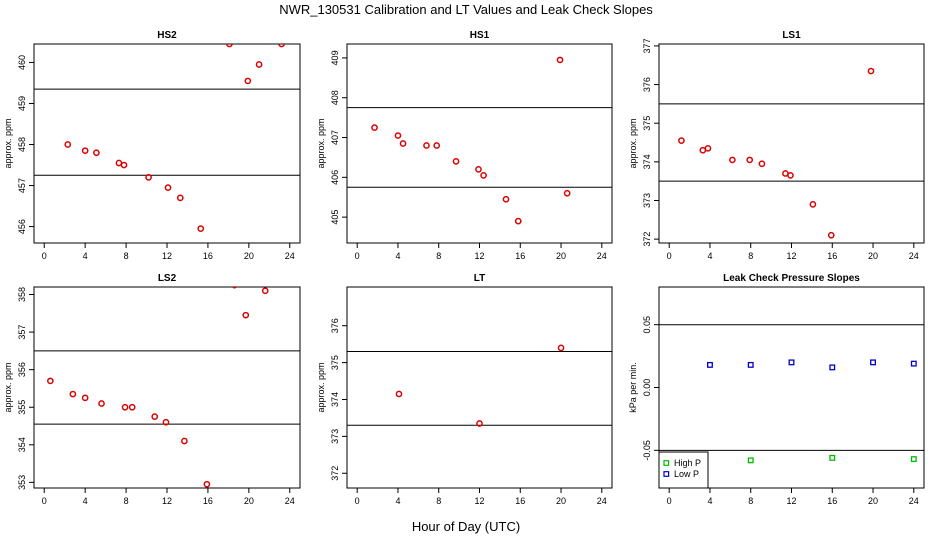  What do you see at coordinates (152, 145) in the screenshot?
I see `panel-1: HS2 0 4 8 12 16 20 24 456 457 458 459 460 approx. ppm` at bounding box center [152, 145].